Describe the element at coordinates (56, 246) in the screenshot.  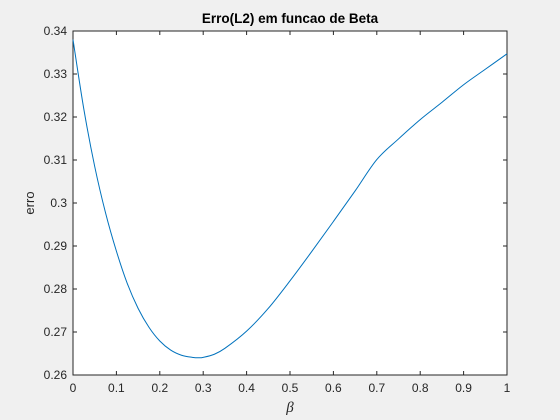
I see `y-tick-label: 0.29` at that location.